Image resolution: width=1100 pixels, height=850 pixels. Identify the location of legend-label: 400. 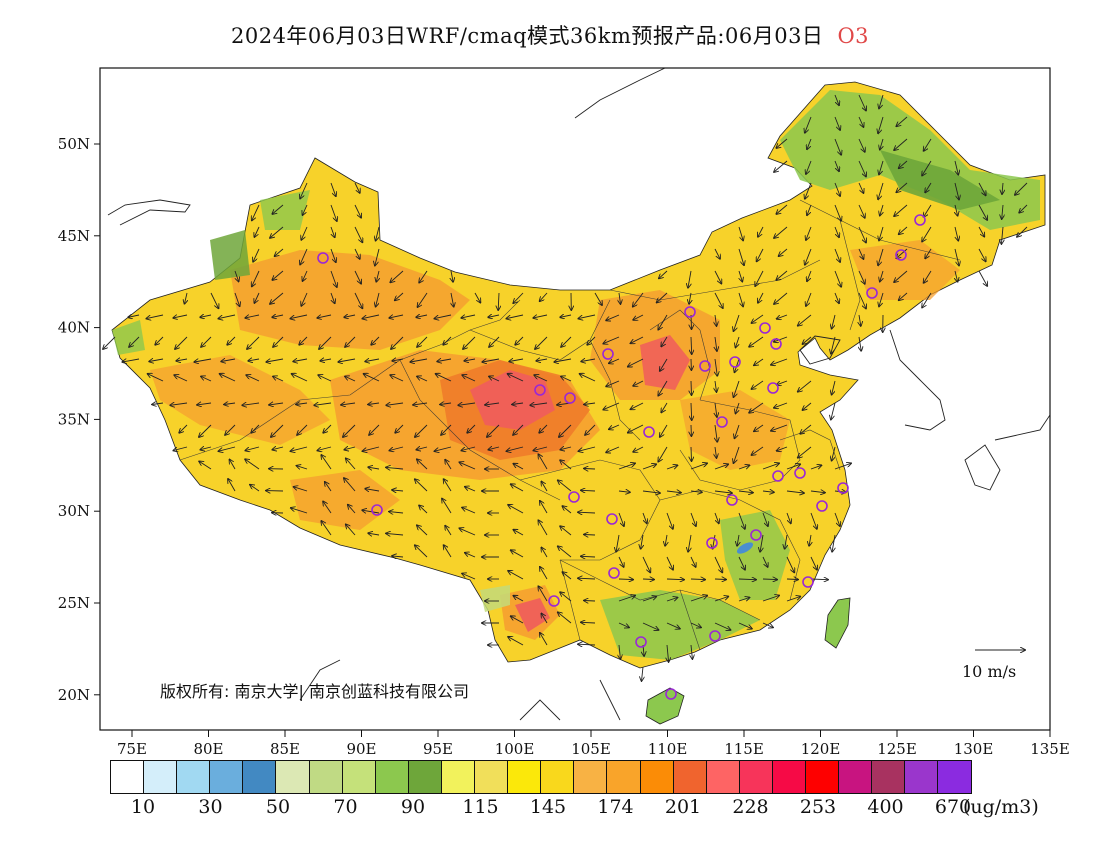
(885, 807).